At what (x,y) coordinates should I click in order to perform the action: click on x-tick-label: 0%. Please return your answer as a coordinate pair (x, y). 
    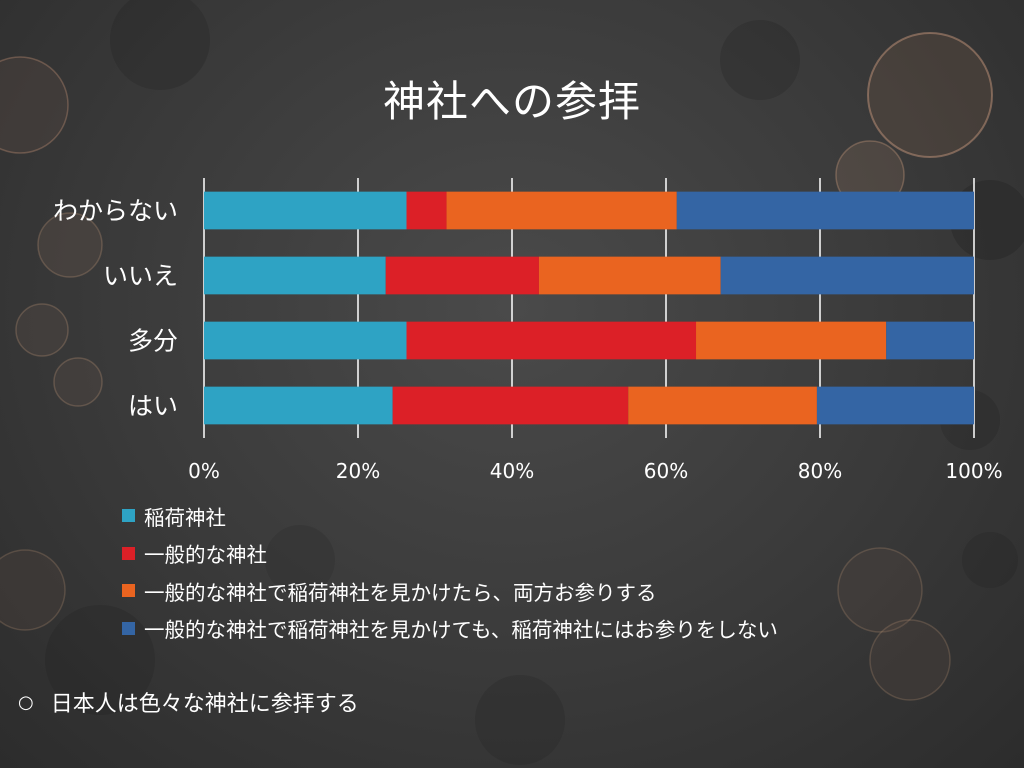
    Looking at the image, I should click on (204, 471).